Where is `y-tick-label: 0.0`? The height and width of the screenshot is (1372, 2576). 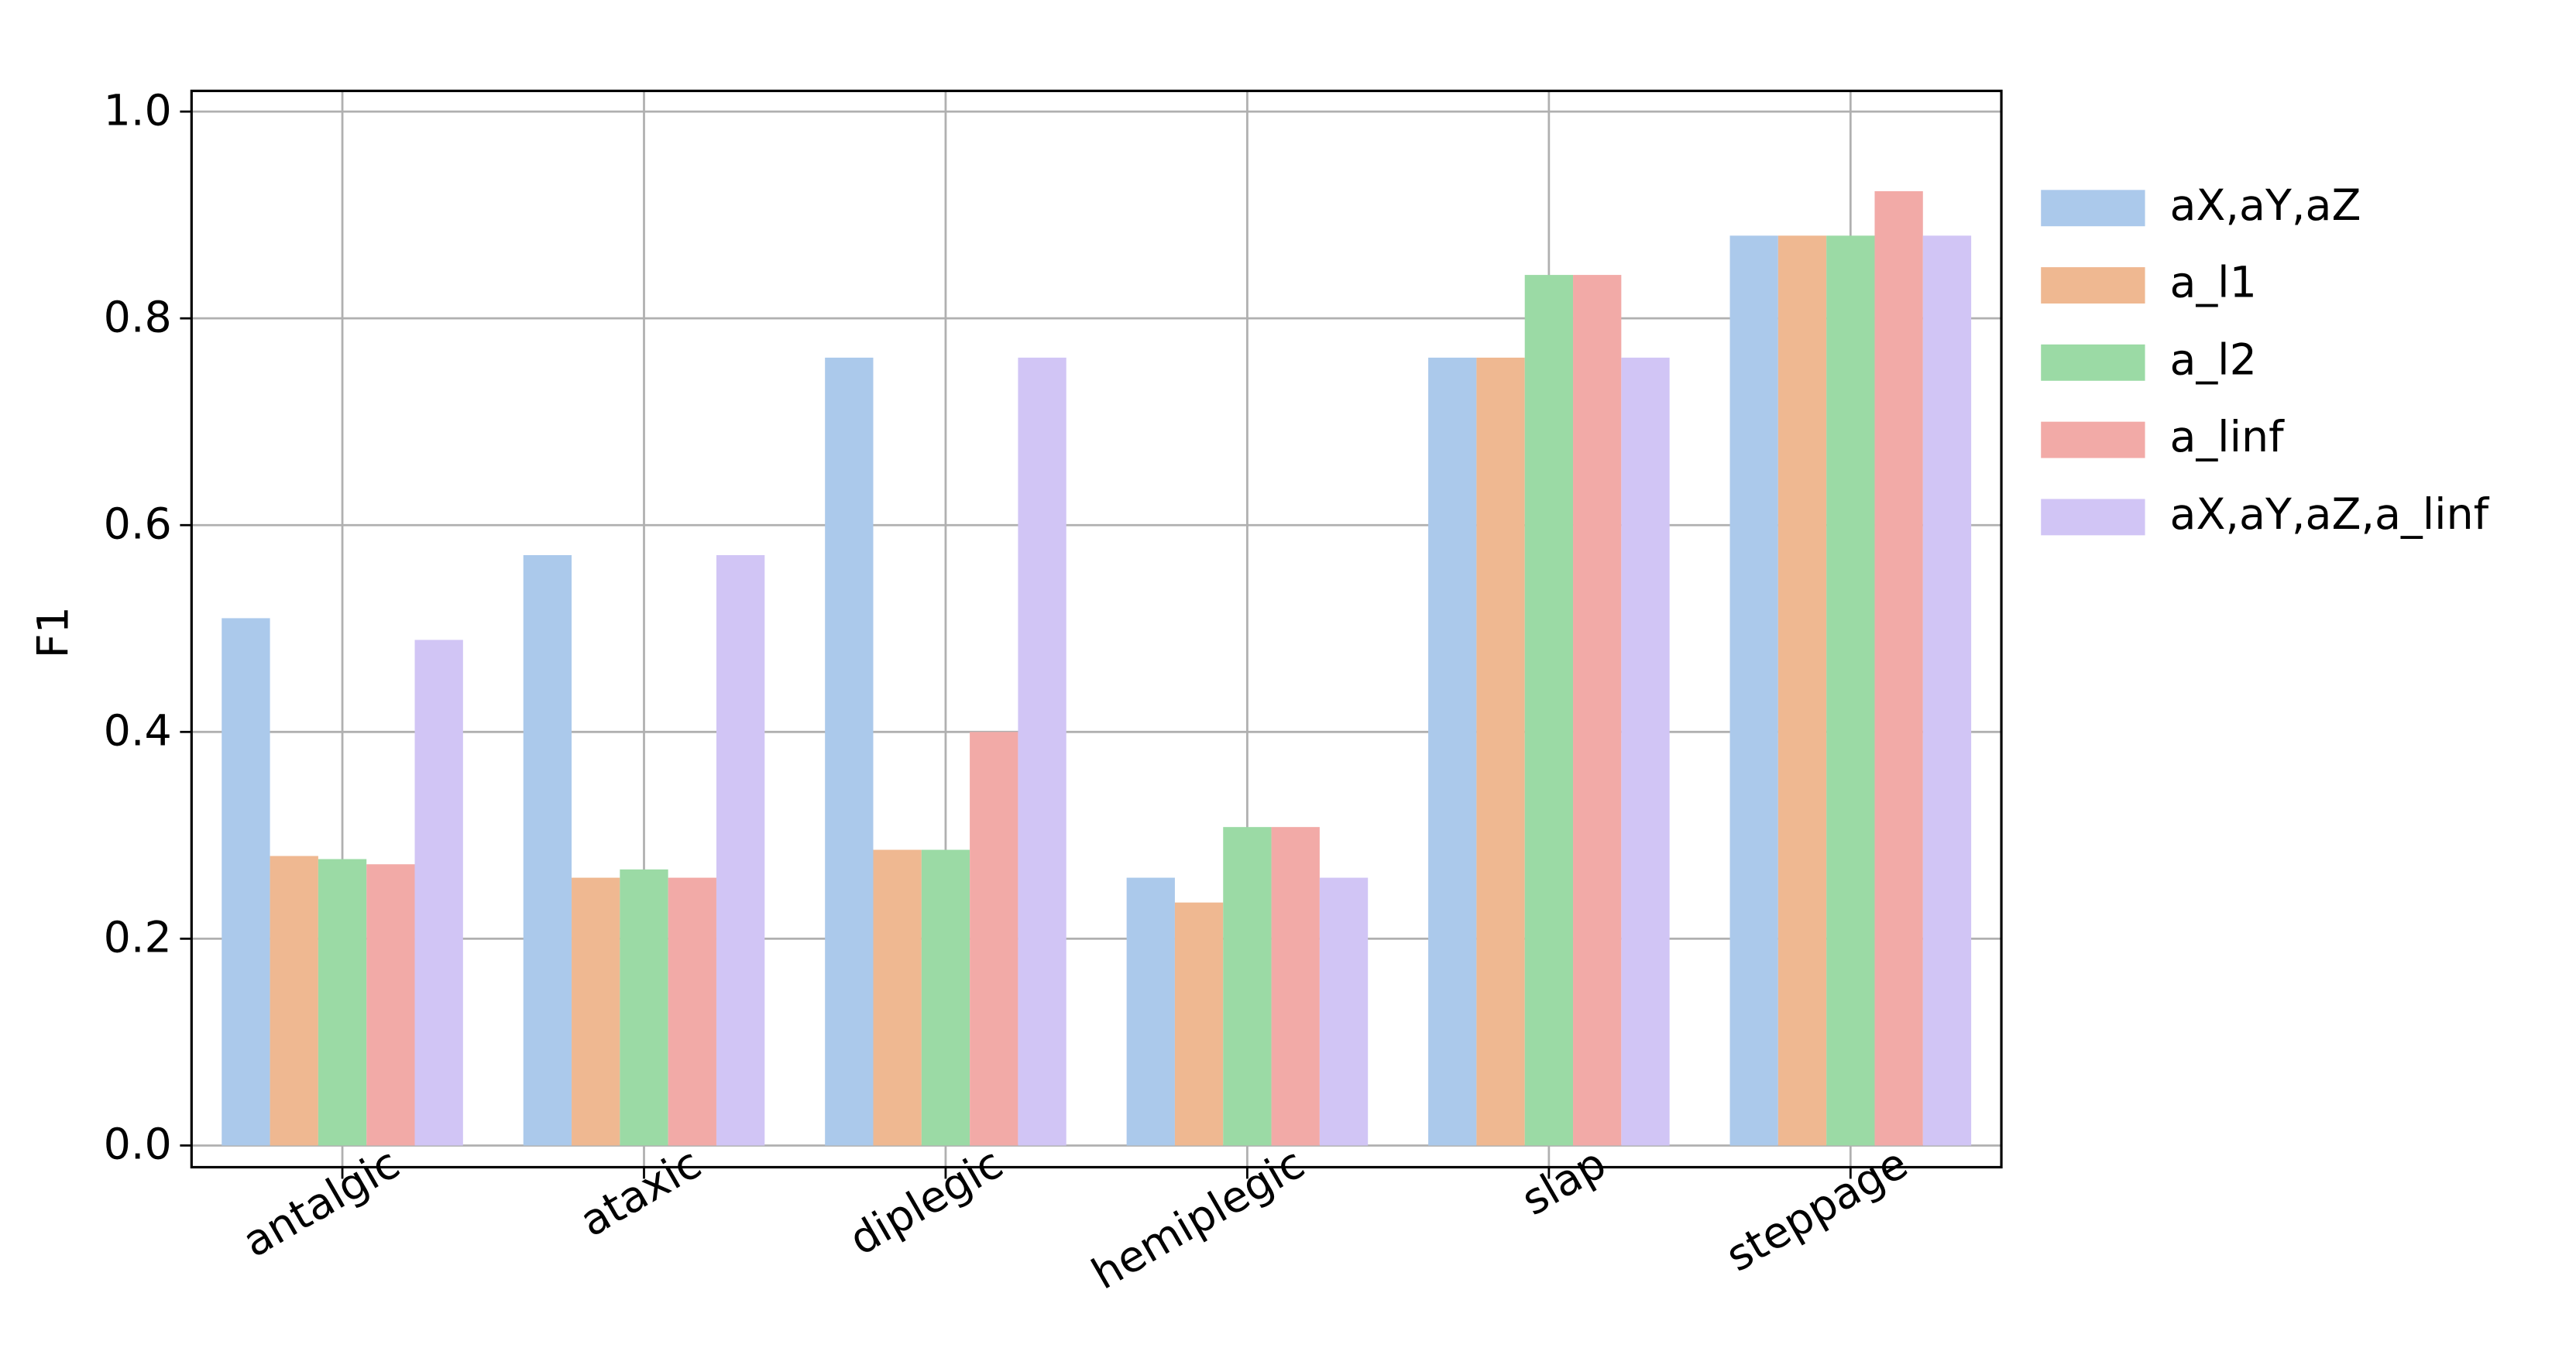 y-tick-label: 0.0 is located at coordinates (138, 1145).